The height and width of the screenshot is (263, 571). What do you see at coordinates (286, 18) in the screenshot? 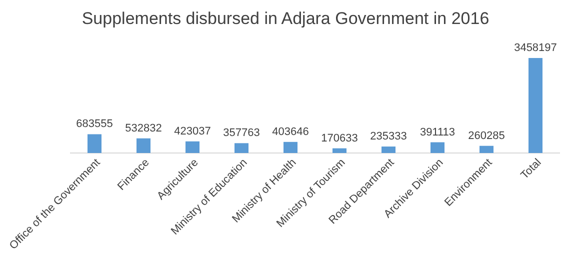
I see `chart-title: Supplements disbursed in Adjara Government in 2016` at bounding box center [286, 18].